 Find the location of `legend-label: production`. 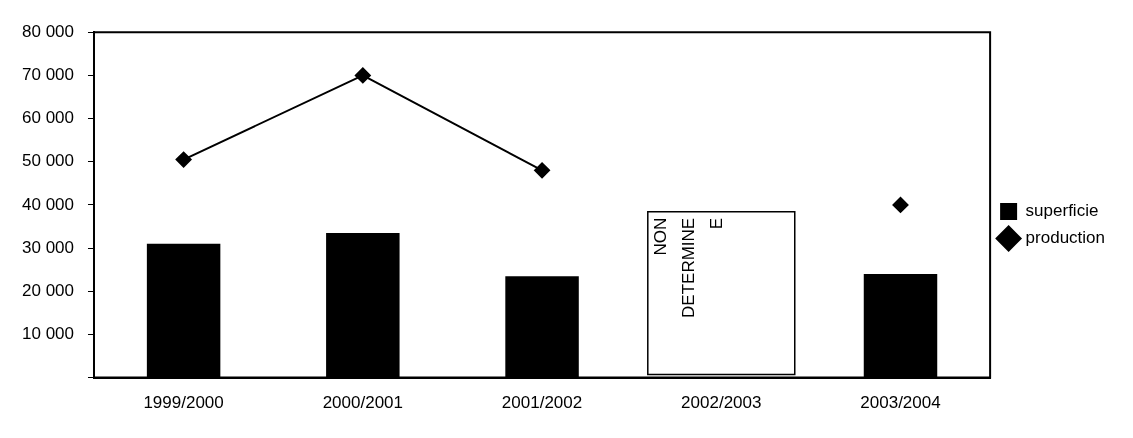

legend-label: production is located at coordinates (1065, 238).